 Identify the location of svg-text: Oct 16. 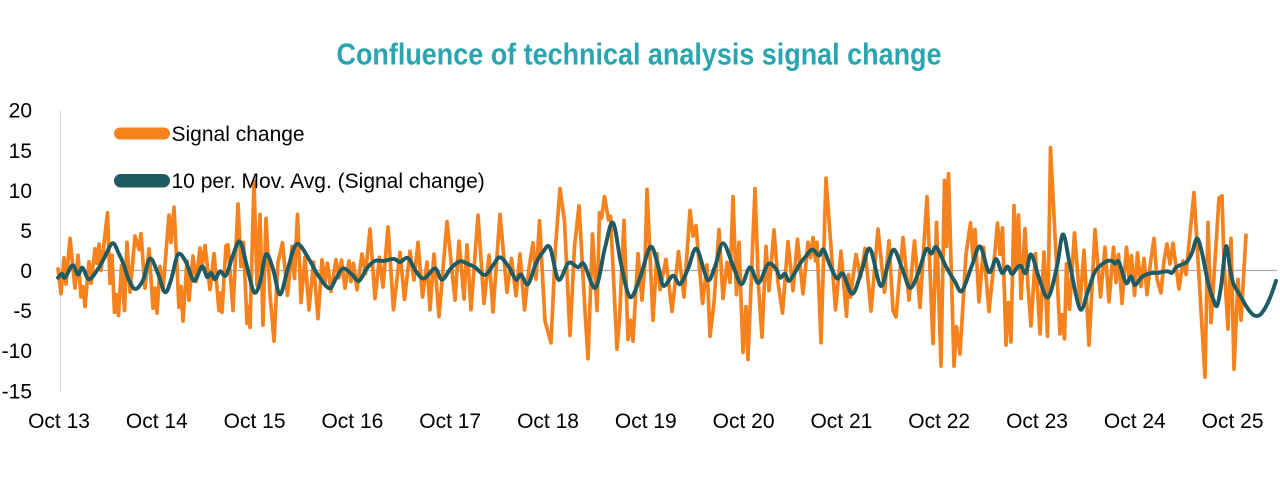
(352, 421).